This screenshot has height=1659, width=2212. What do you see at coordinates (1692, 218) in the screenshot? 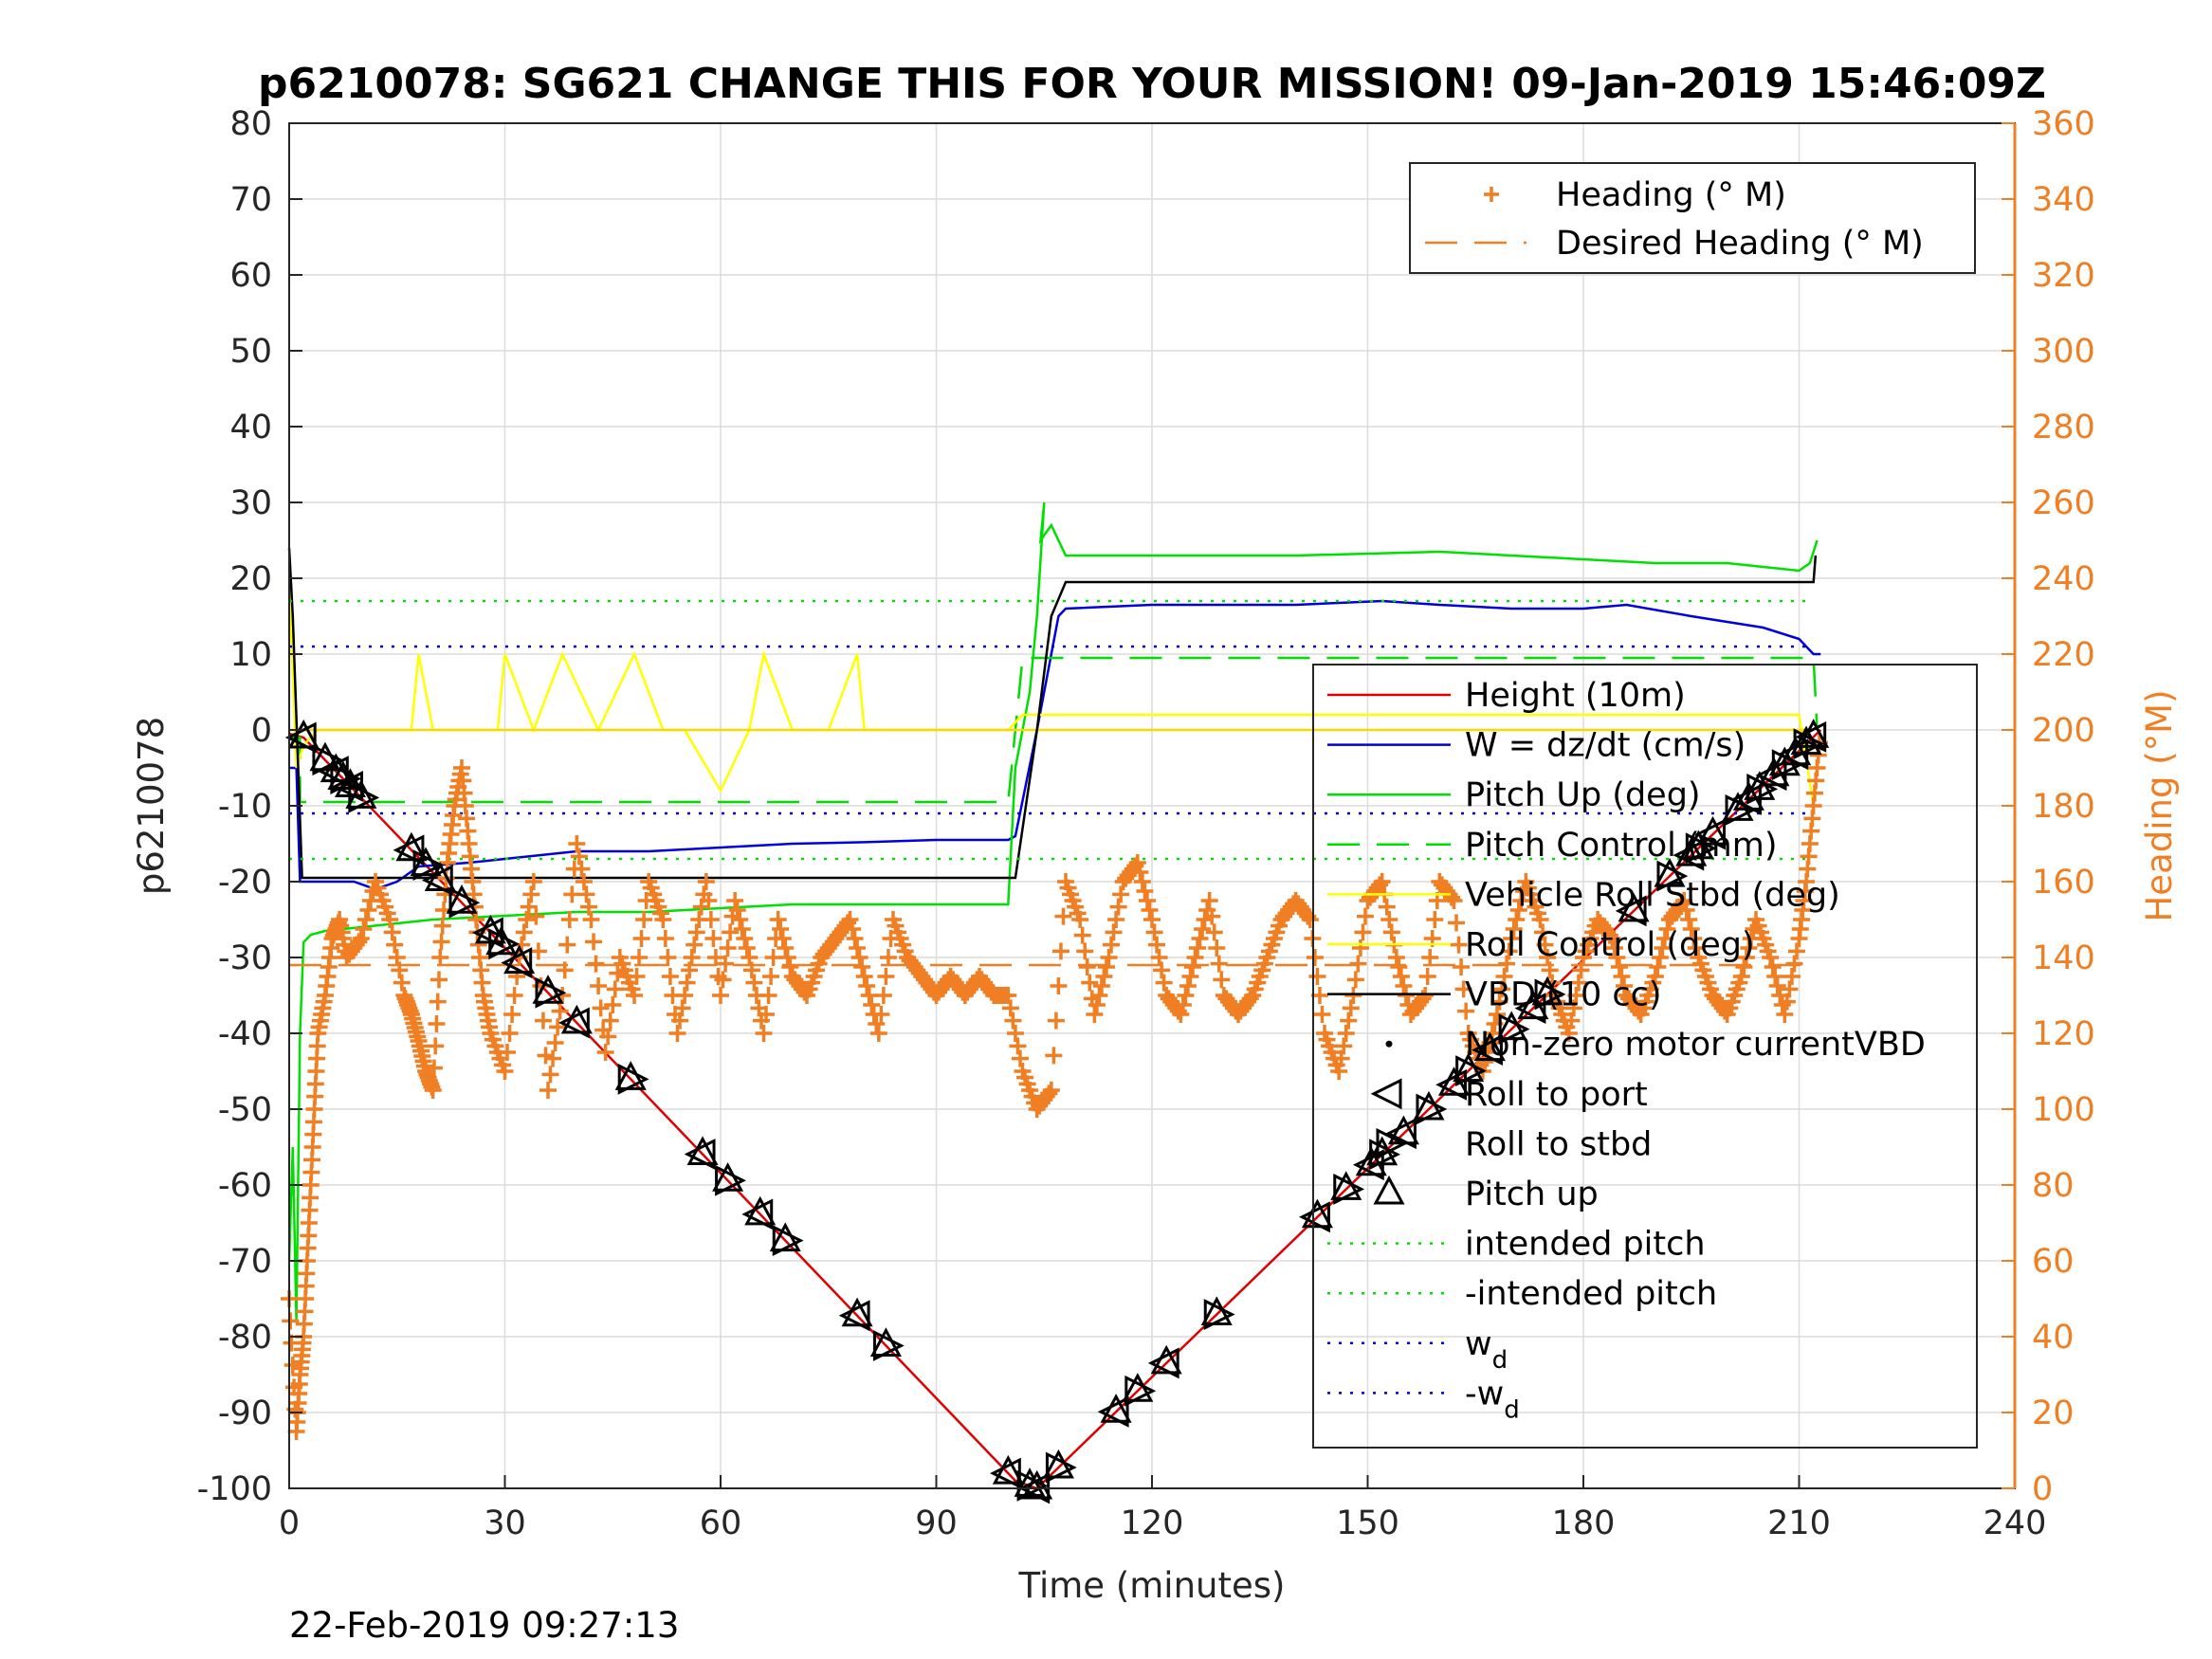
I see `legend-heading: Heading (° M) Desired Heading (° M)` at bounding box center [1692, 218].